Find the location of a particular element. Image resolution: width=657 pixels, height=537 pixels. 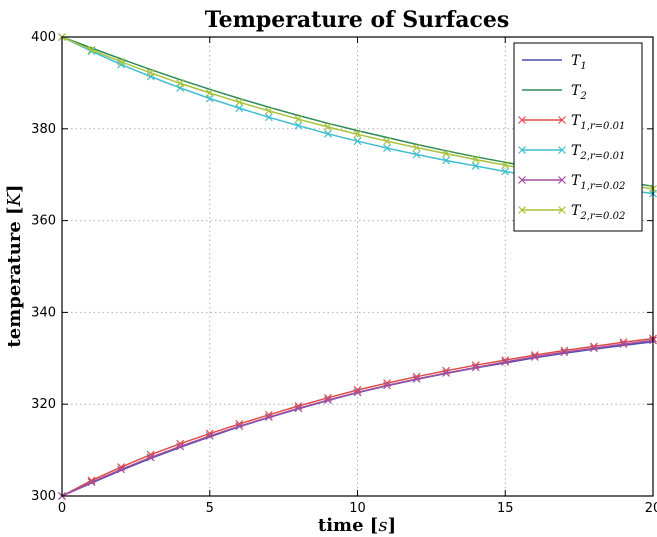

legend-item: T2,r=0.02 is located at coordinates (571, 212).